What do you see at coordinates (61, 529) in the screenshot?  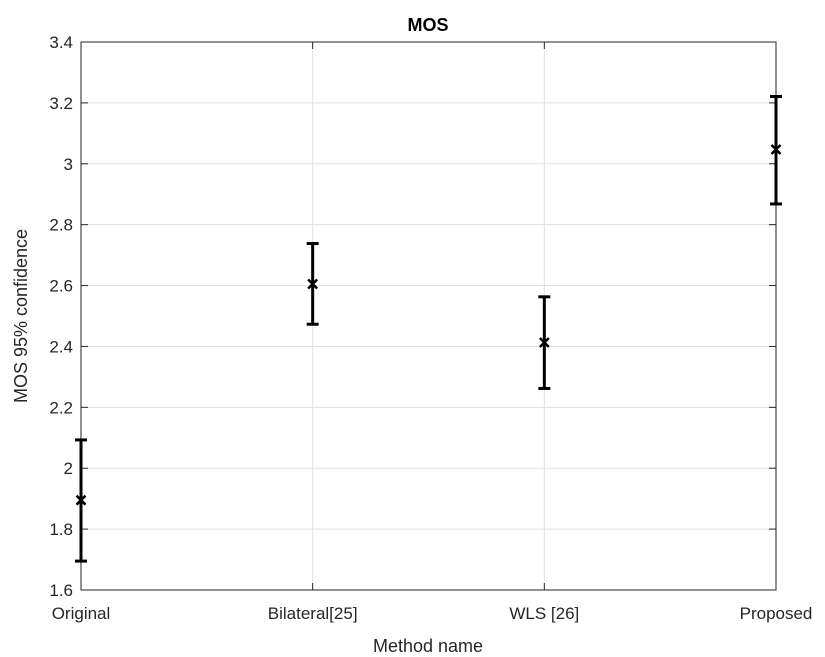 I see `y-tick-label: 1.8` at bounding box center [61, 529].